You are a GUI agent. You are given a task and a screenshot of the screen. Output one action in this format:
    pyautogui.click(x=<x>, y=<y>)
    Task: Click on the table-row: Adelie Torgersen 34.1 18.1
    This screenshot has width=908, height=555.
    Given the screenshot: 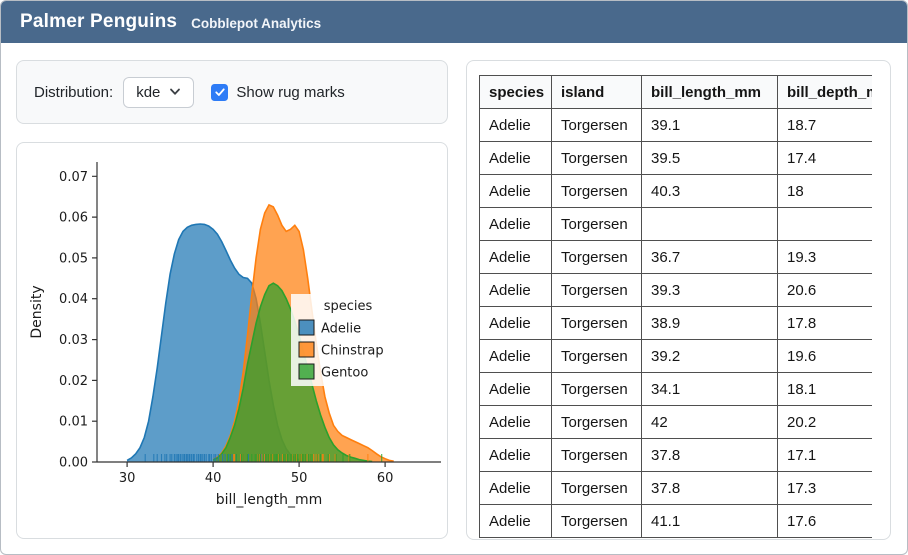 What is the action you would take?
    pyautogui.click(x=675, y=389)
    